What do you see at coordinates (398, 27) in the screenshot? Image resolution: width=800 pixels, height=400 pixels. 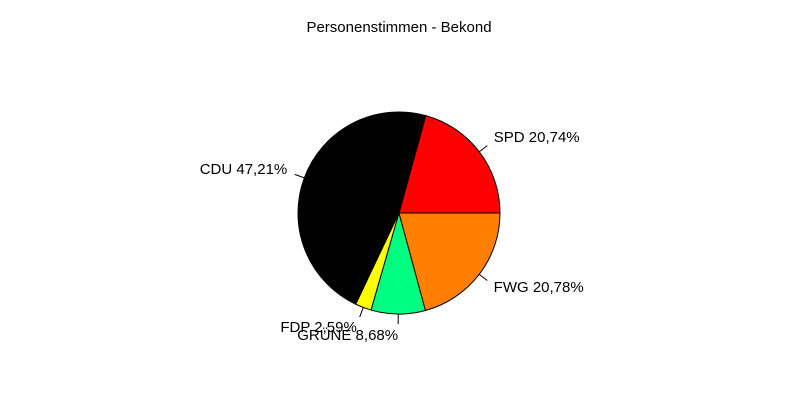 I see `chart-title: Personenstimmen - Bekond` at bounding box center [398, 27].